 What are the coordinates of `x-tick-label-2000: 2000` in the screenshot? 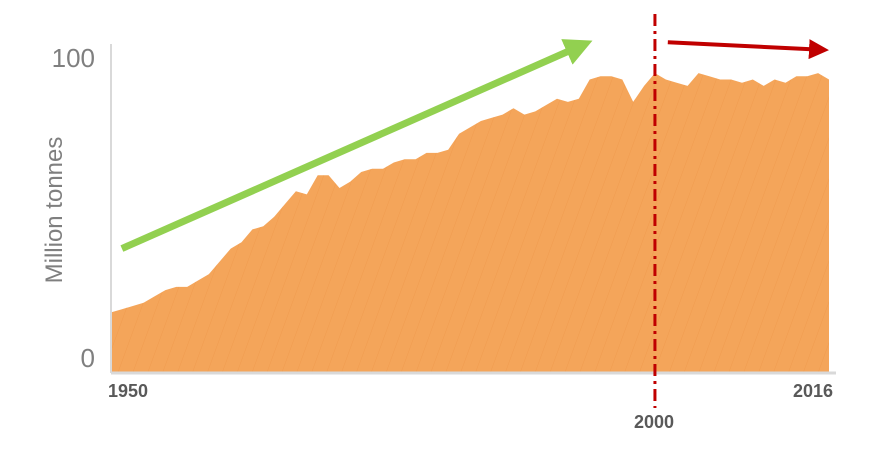 It's located at (654, 422).